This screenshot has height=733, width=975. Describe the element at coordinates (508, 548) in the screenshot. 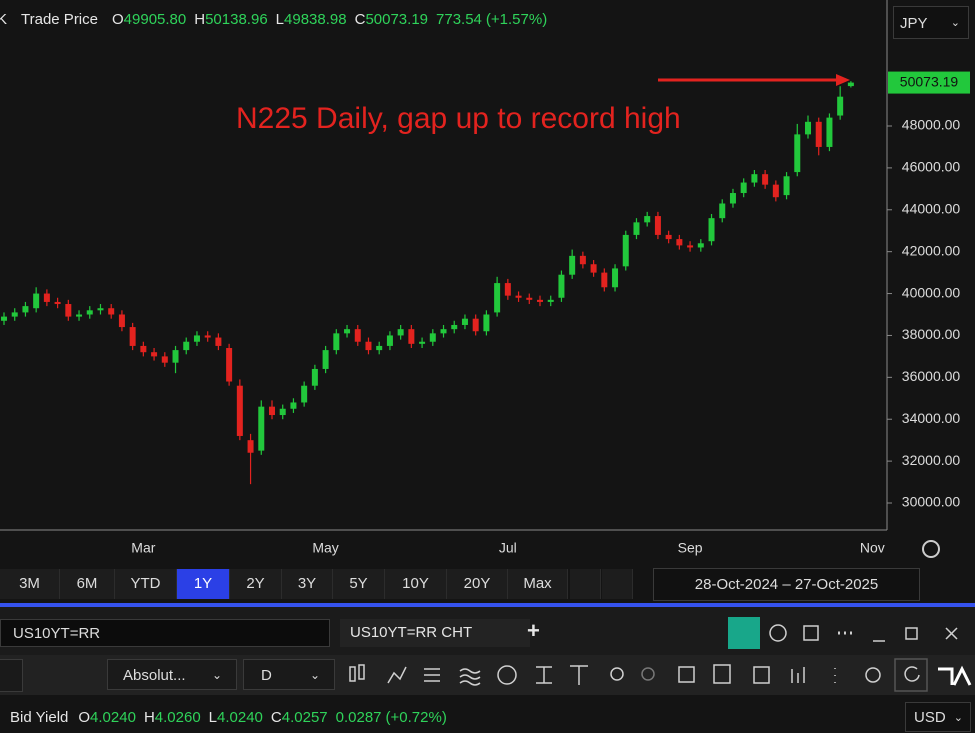

I see `x-tick-label: Jul` at that location.